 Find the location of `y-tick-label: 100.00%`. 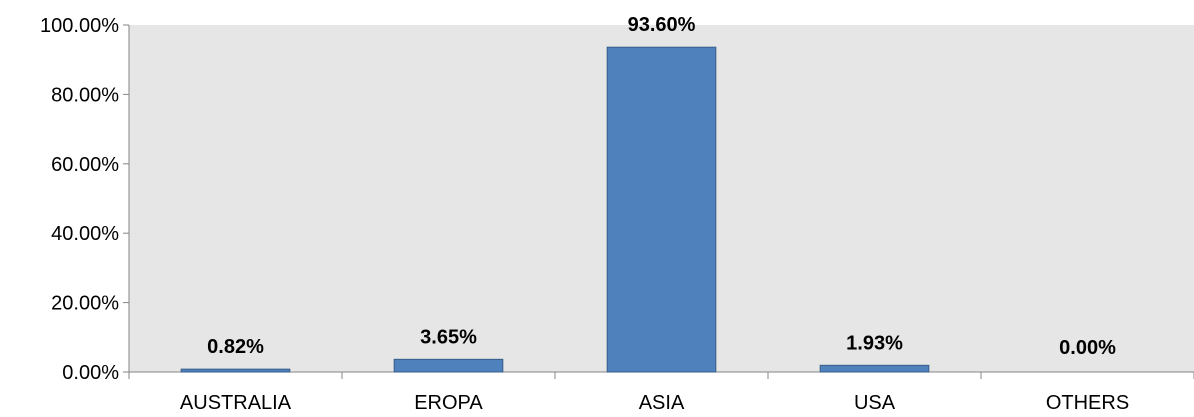

y-tick-label: 100.00% is located at coordinates (79, 26).